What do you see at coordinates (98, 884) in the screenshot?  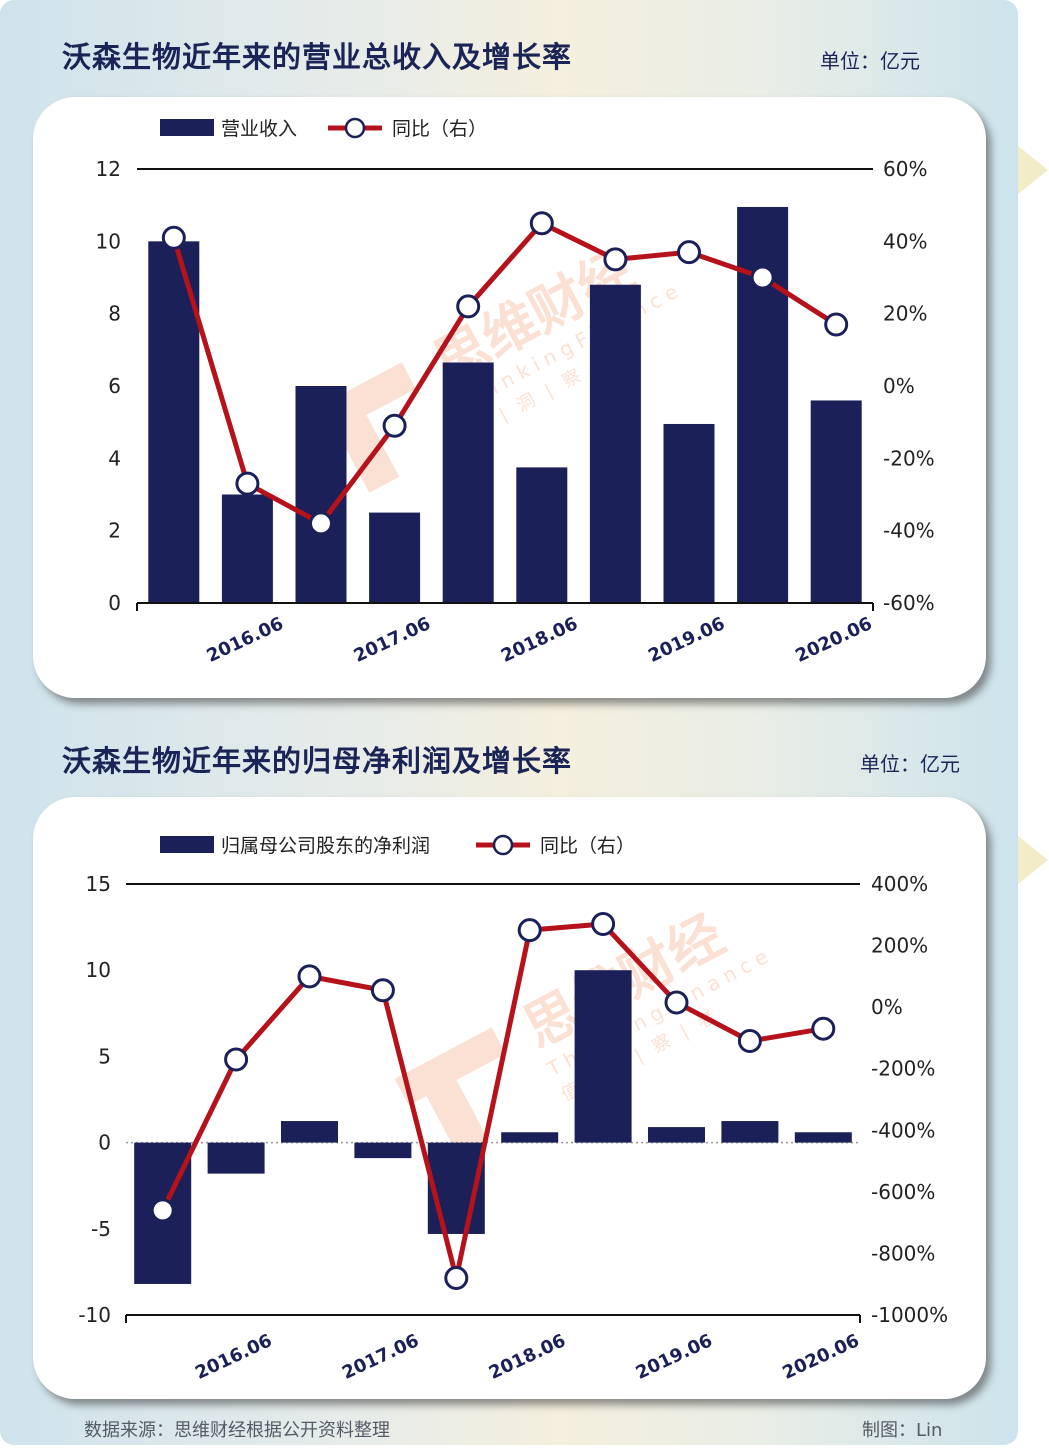 I see `y-left-tick-label: 15` at bounding box center [98, 884].